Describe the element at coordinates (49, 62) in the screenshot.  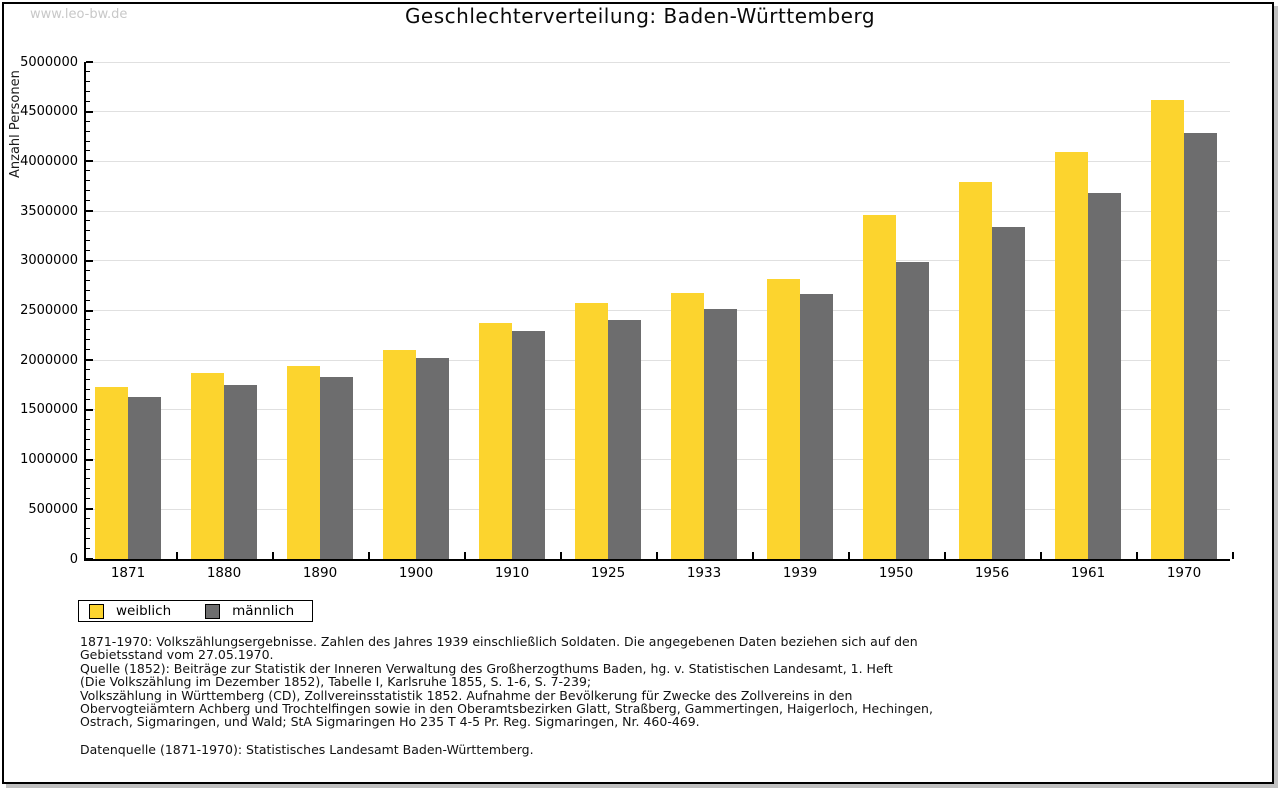
I see `y-tick-label: 5000000` at that location.